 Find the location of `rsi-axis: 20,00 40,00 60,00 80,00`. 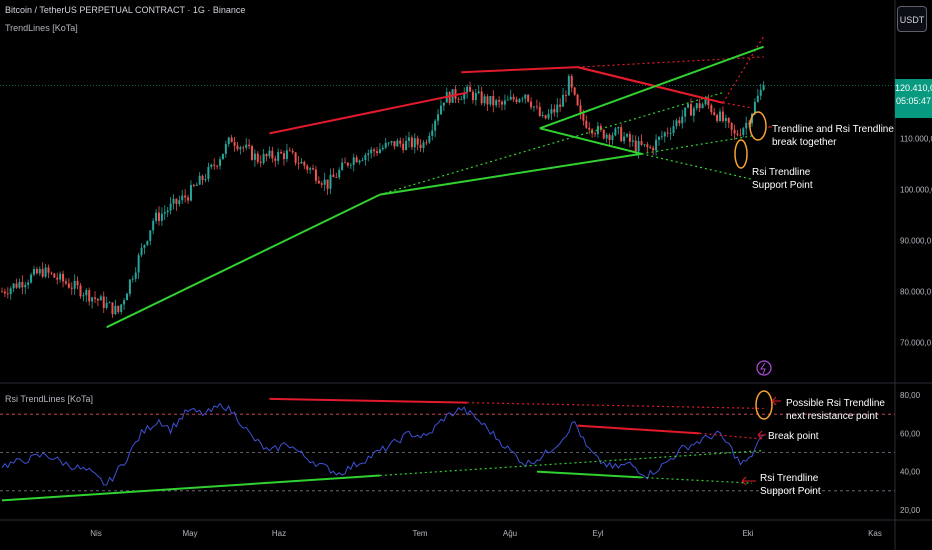

rsi-axis: 20,00 40,00 60,00 80,00 is located at coordinates (910, 453).